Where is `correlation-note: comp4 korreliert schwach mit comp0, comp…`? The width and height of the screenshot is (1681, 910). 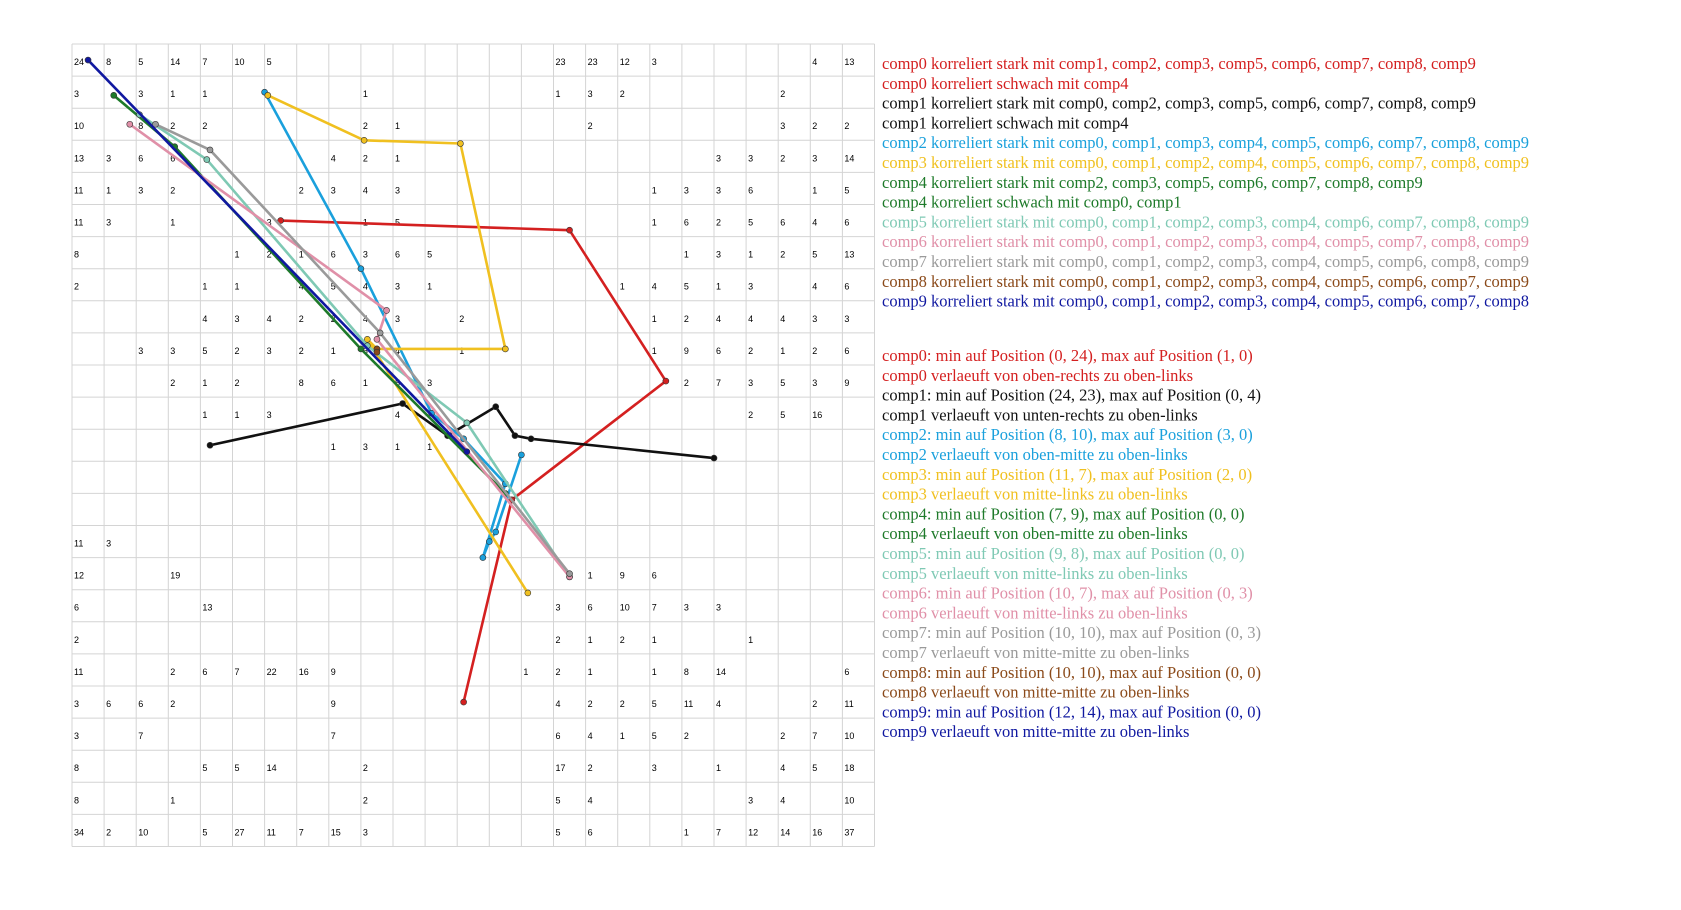
correlation-note: comp4 korreliert schwach mit comp0, comp… is located at coordinates (1032, 202).